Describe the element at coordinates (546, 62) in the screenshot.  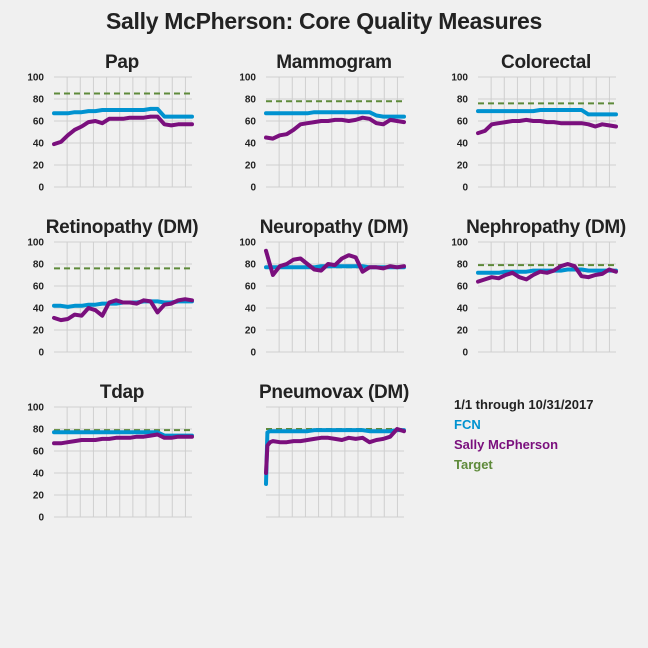
I see `panel-title-colorectal: Colorectal` at that location.